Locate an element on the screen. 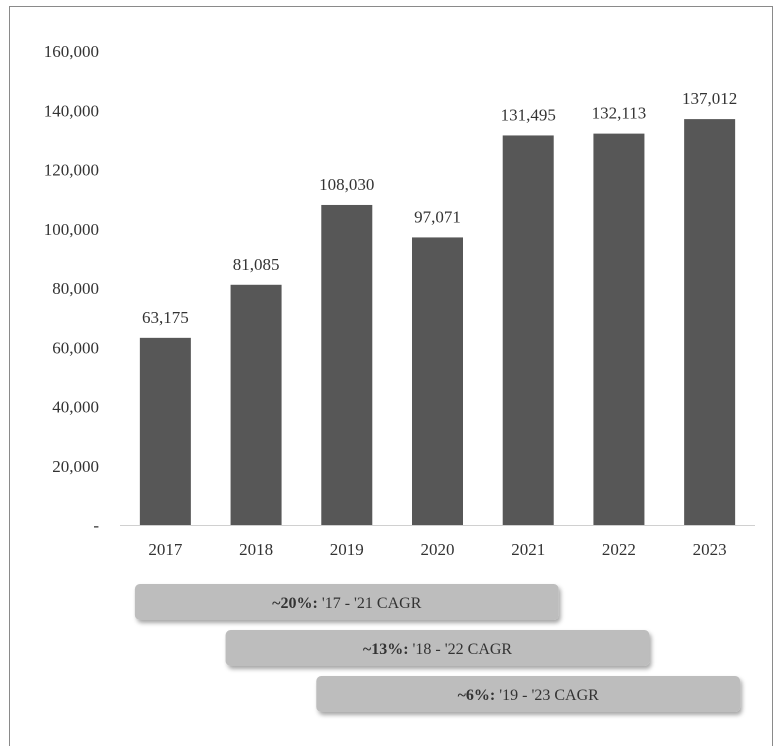 This screenshot has width=777, height=746. y-tick-label: 100,000 is located at coordinates (71, 229).